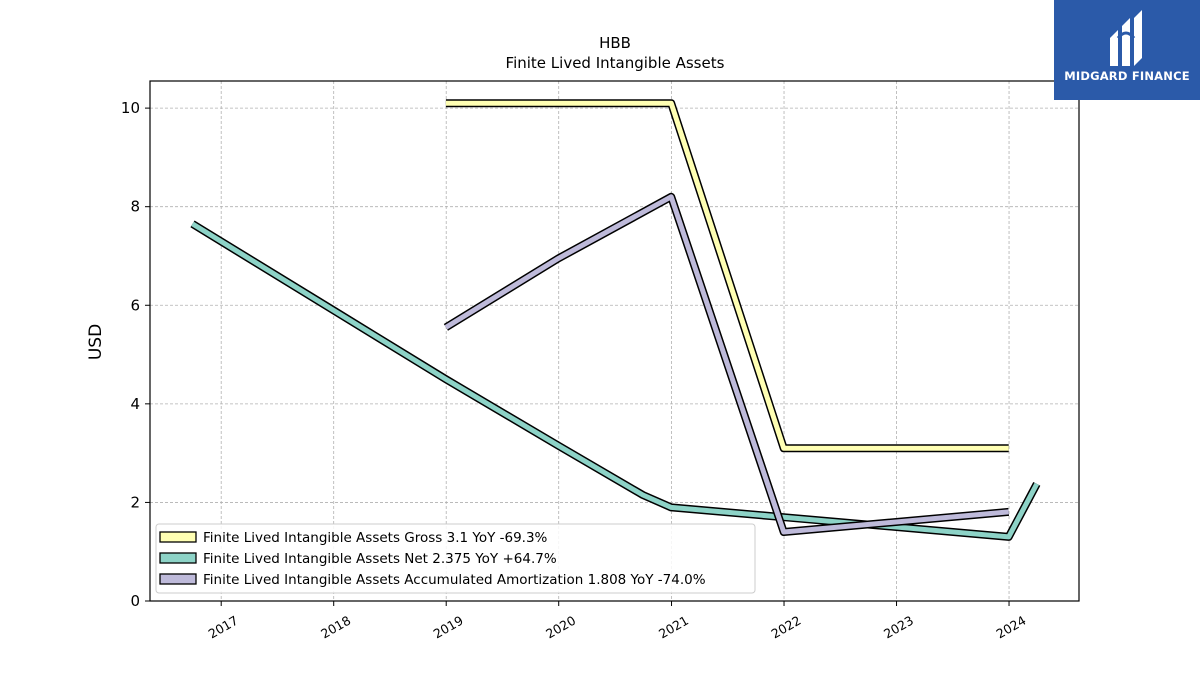 The height and width of the screenshot is (675, 1200). What do you see at coordinates (898, 627) in the screenshot?
I see `x-tick-label: 2023` at bounding box center [898, 627].